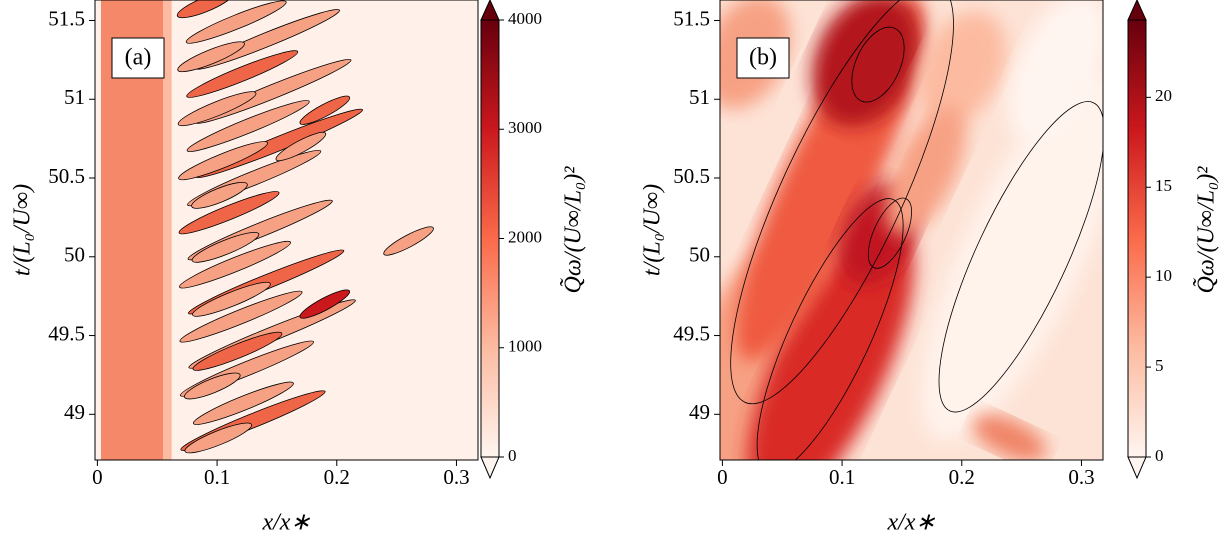 This screenshot has width=1225, height=544. What do you see at coordinates (1163, 95) in the screenshot?
I see `colorbar-tick-label: 20` at bounding box center [1163, 95].